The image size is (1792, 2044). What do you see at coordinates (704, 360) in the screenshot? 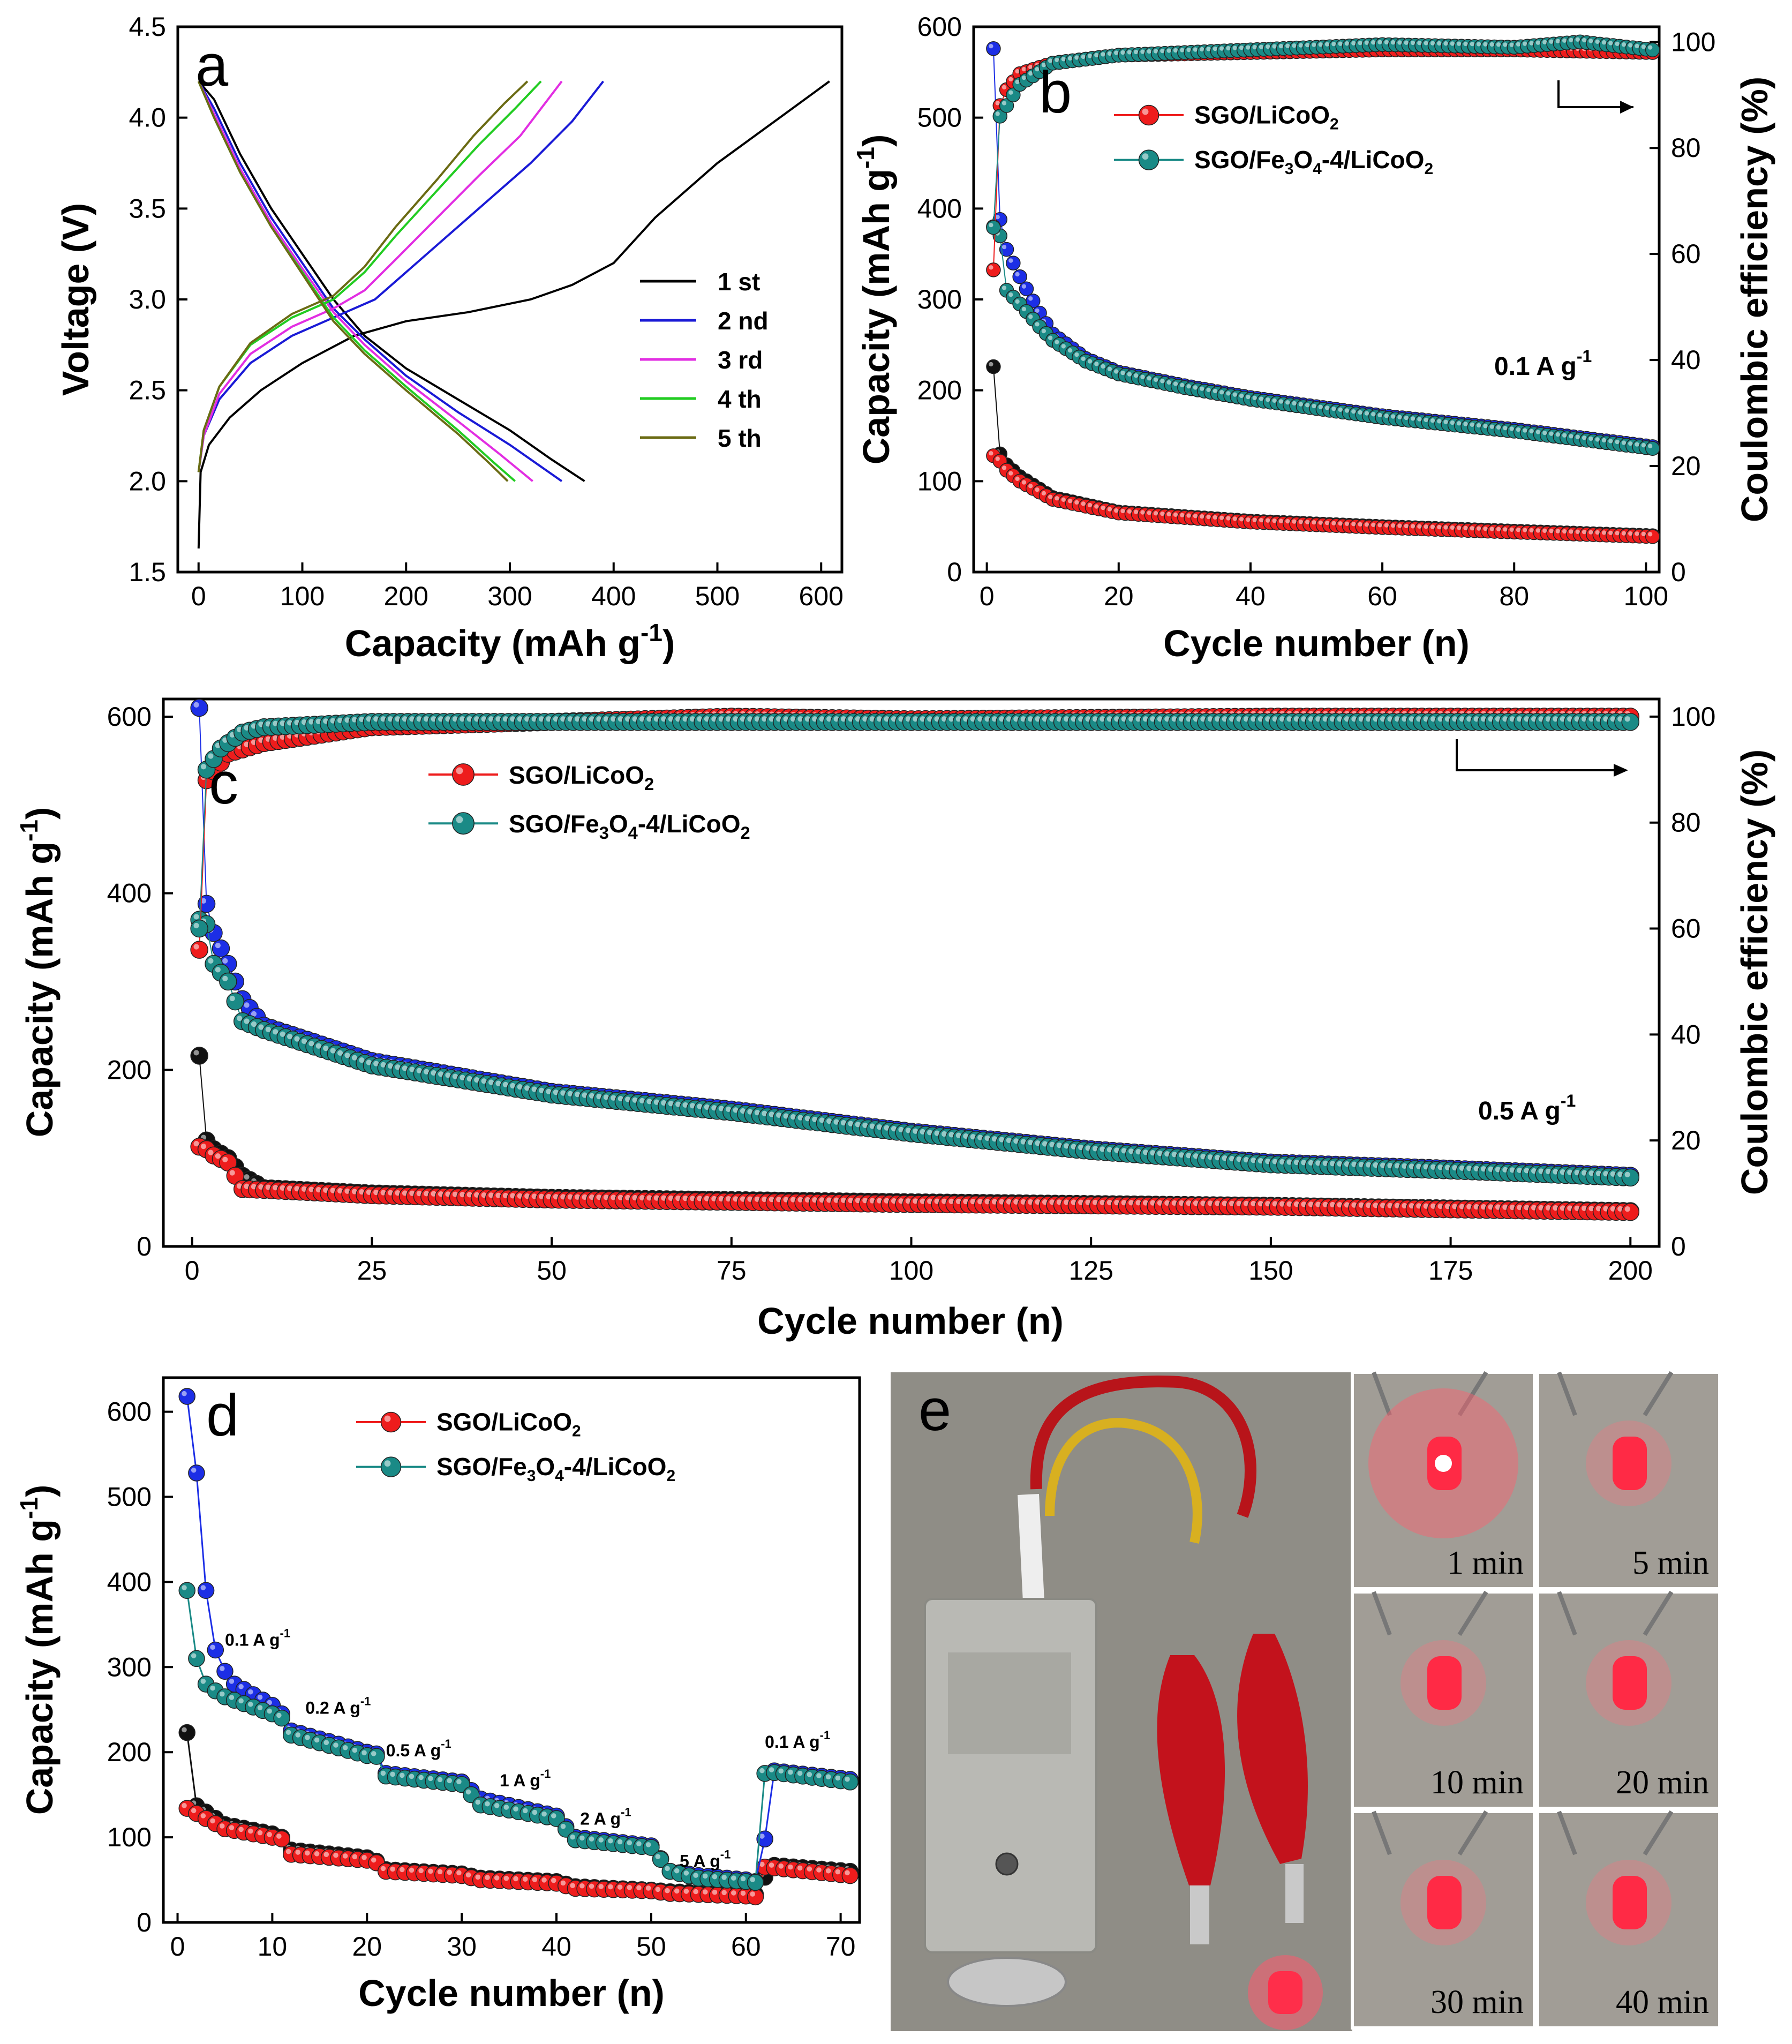
I see `legend-a: 1 st 2 nd 3 rd 4 th 5 th` at bounding box center [704, 360].